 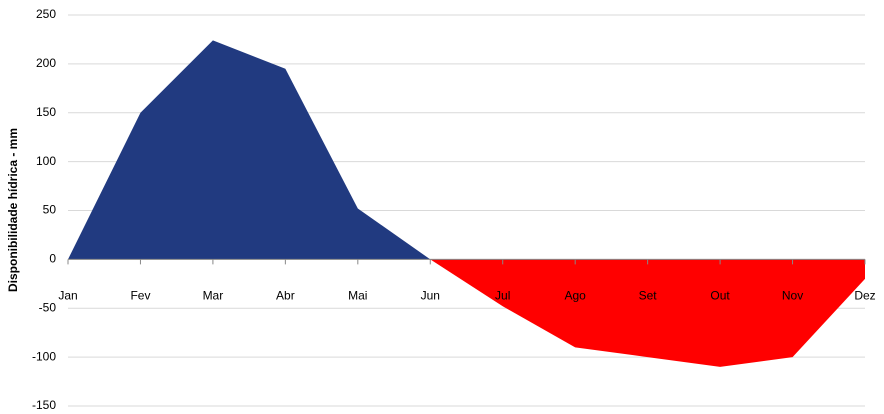 What do you see at coordinates (67, 296) in the screenshot?
I see `x-tick-label: Jan` at bounding box center [67, 296].